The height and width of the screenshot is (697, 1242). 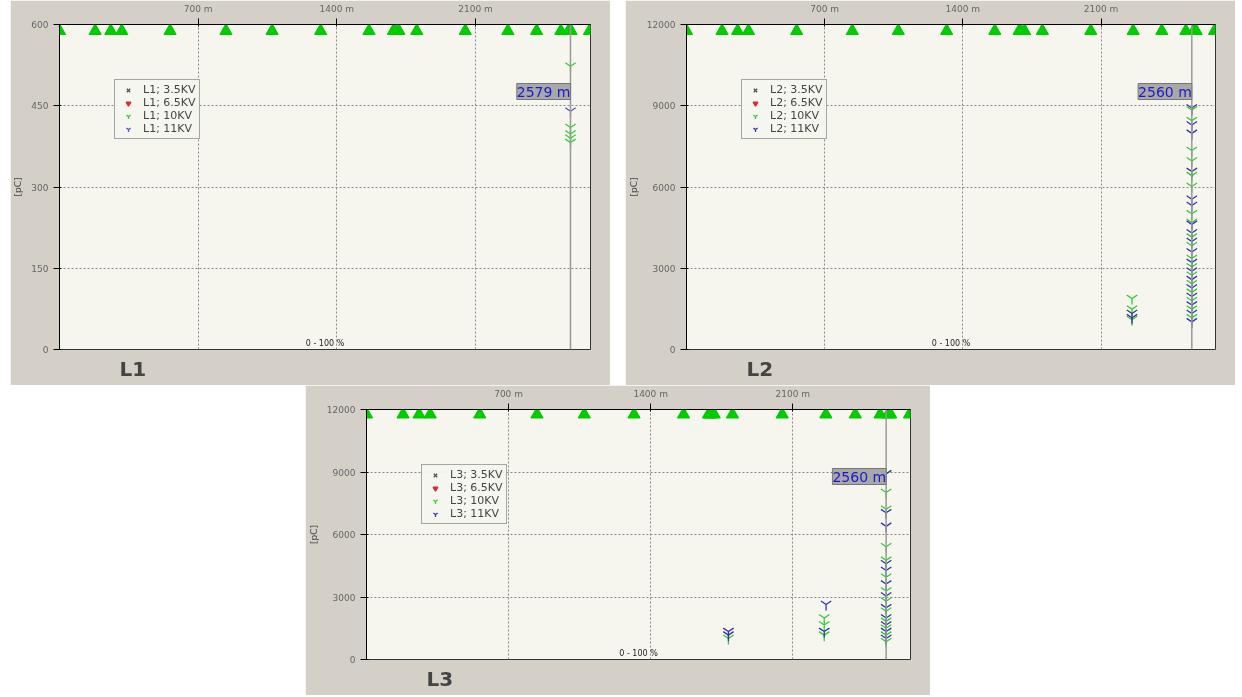 What do you see at coordinates (40, 268) in the screenshot?
I see `y-tick-label: 150` at bounding box center [40, 268].